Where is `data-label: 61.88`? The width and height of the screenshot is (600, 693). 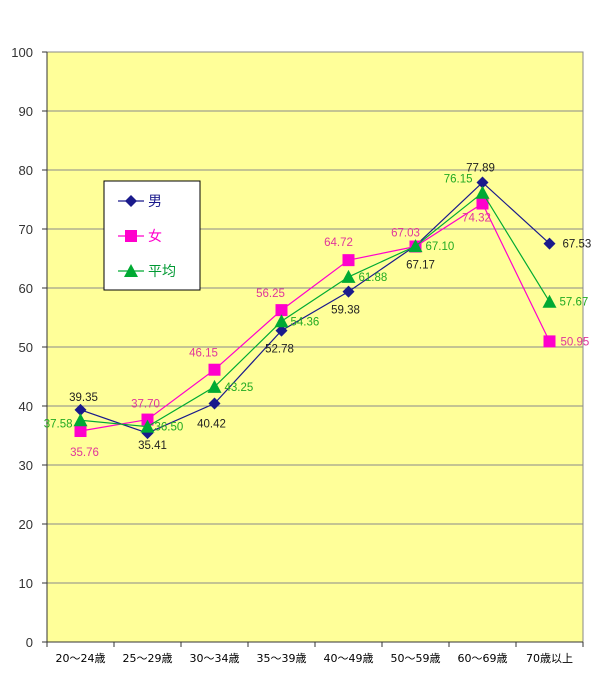
data-label: 61.88 is located at coordinates (373, 278).